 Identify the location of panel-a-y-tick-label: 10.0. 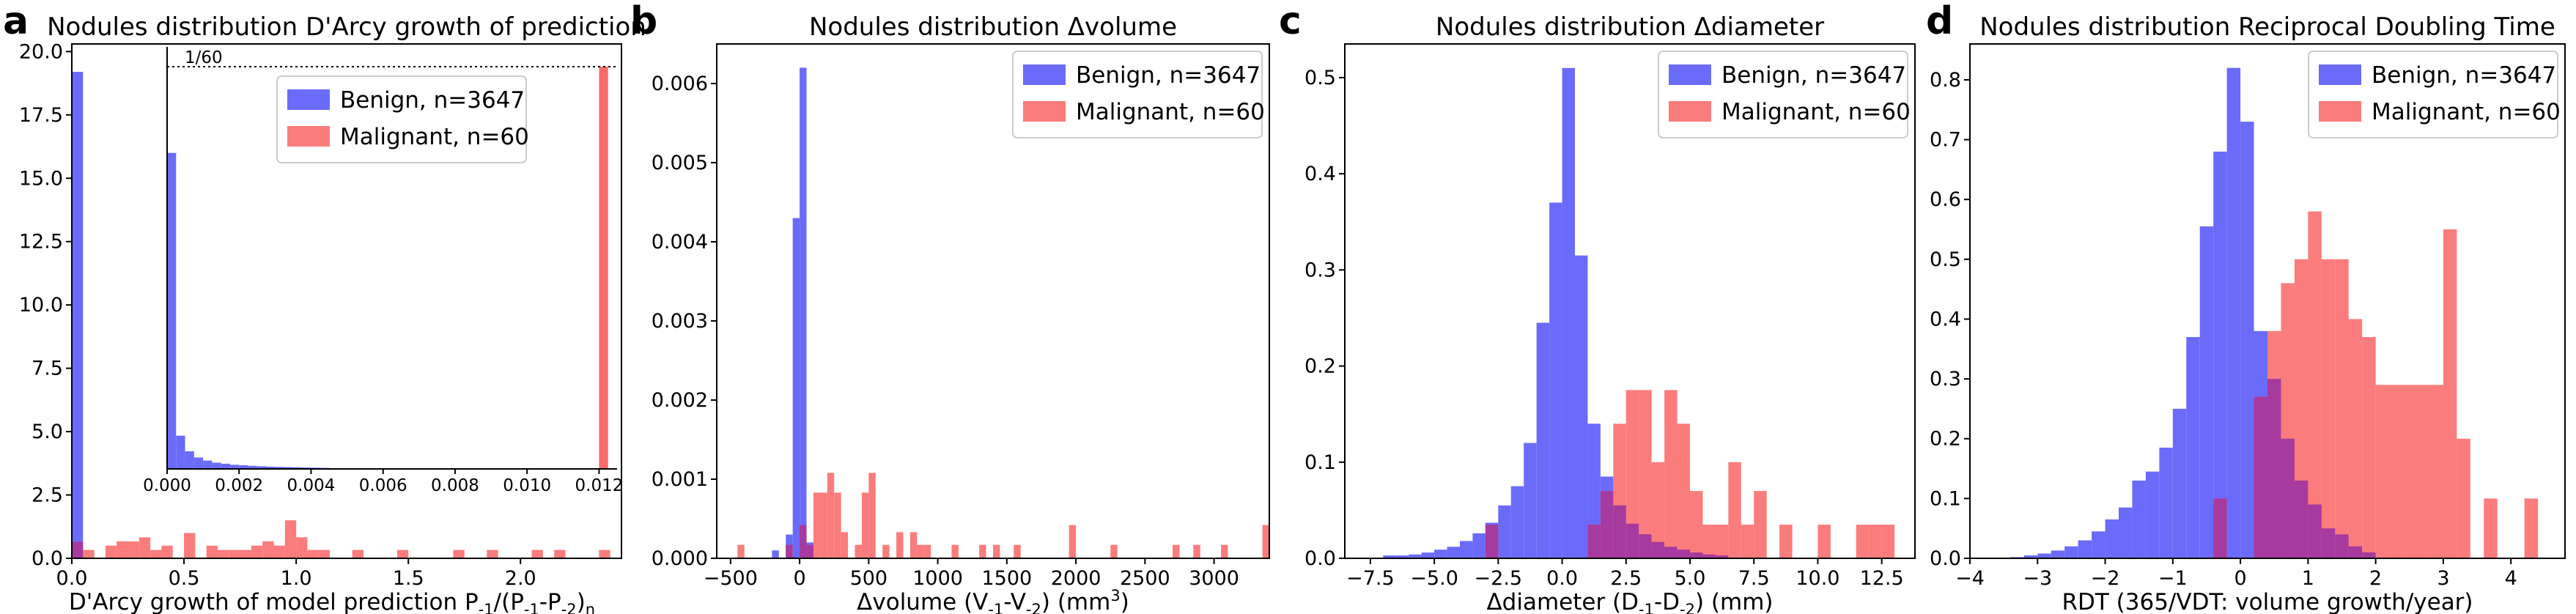
(41, 305).